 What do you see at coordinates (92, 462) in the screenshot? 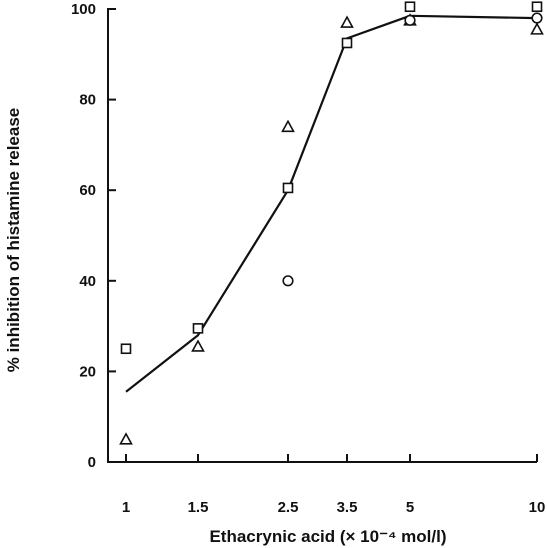
I see `y-tick-label: 0` at bounding box center [92, 462].